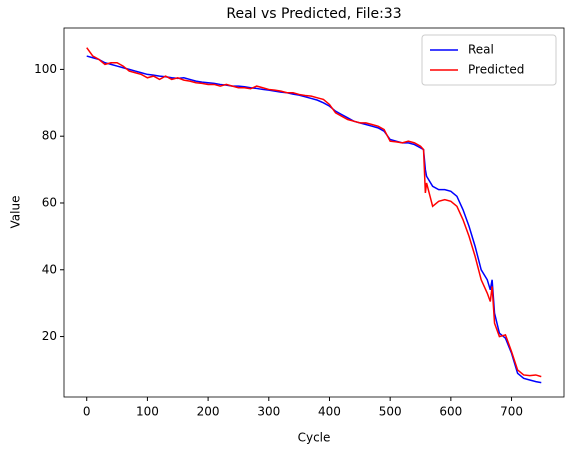  What do you see at coordinates (390, 412) in the screenshot?
I see `x-tick-label: 500` at bounding box center [390, 412].